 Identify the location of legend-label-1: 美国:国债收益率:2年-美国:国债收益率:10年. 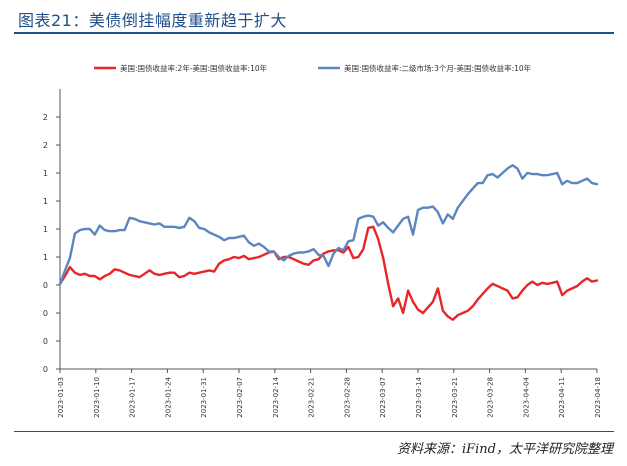
(194, 68).